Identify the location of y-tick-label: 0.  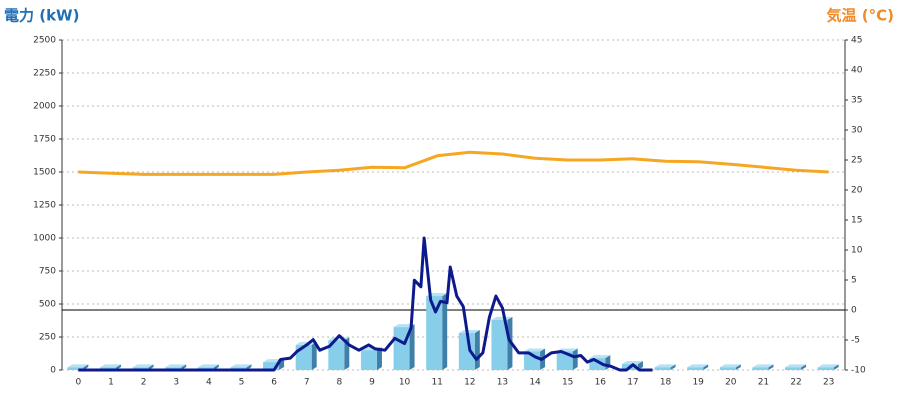
(53, 371).